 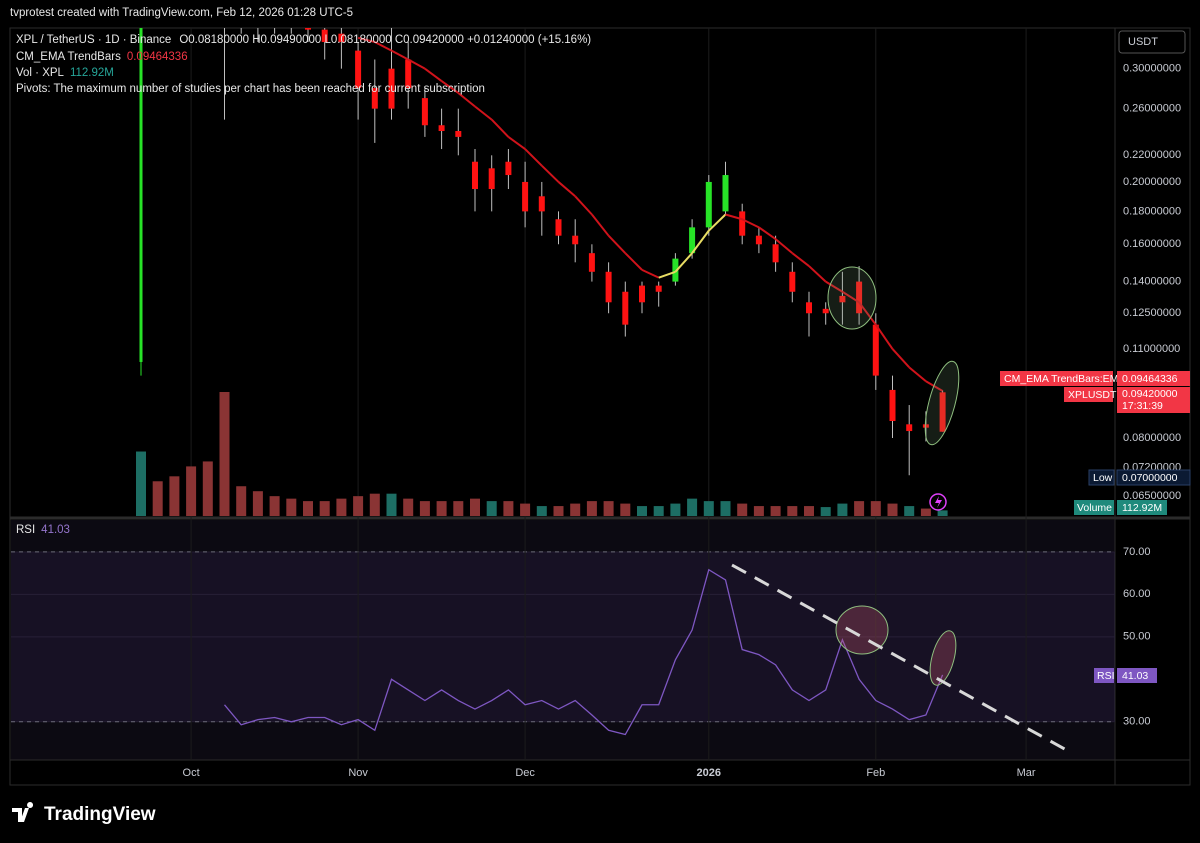 I want to click on y-tick-label: 0.26000000, so click(x=1152, y=109).